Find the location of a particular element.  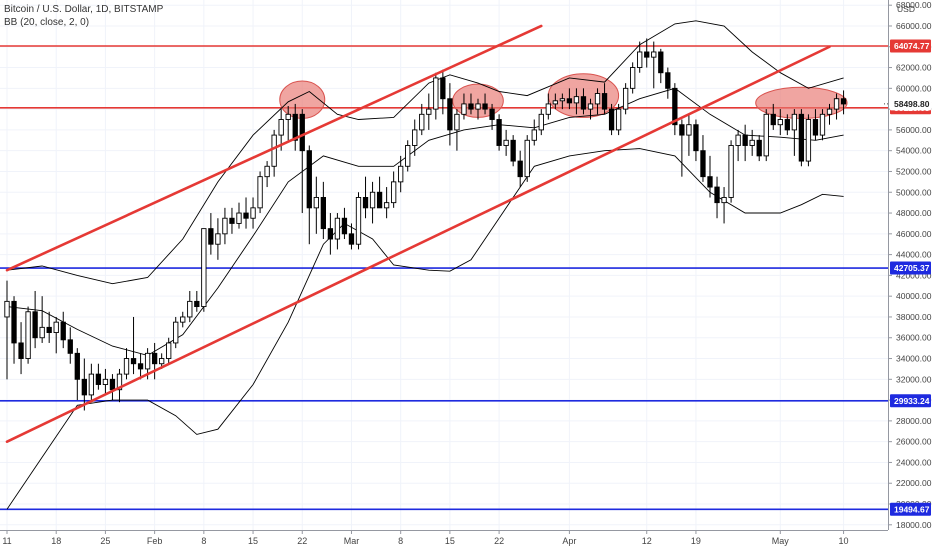

level-badge-support-42705: 42705.37 is located at coordinates (910, 268).